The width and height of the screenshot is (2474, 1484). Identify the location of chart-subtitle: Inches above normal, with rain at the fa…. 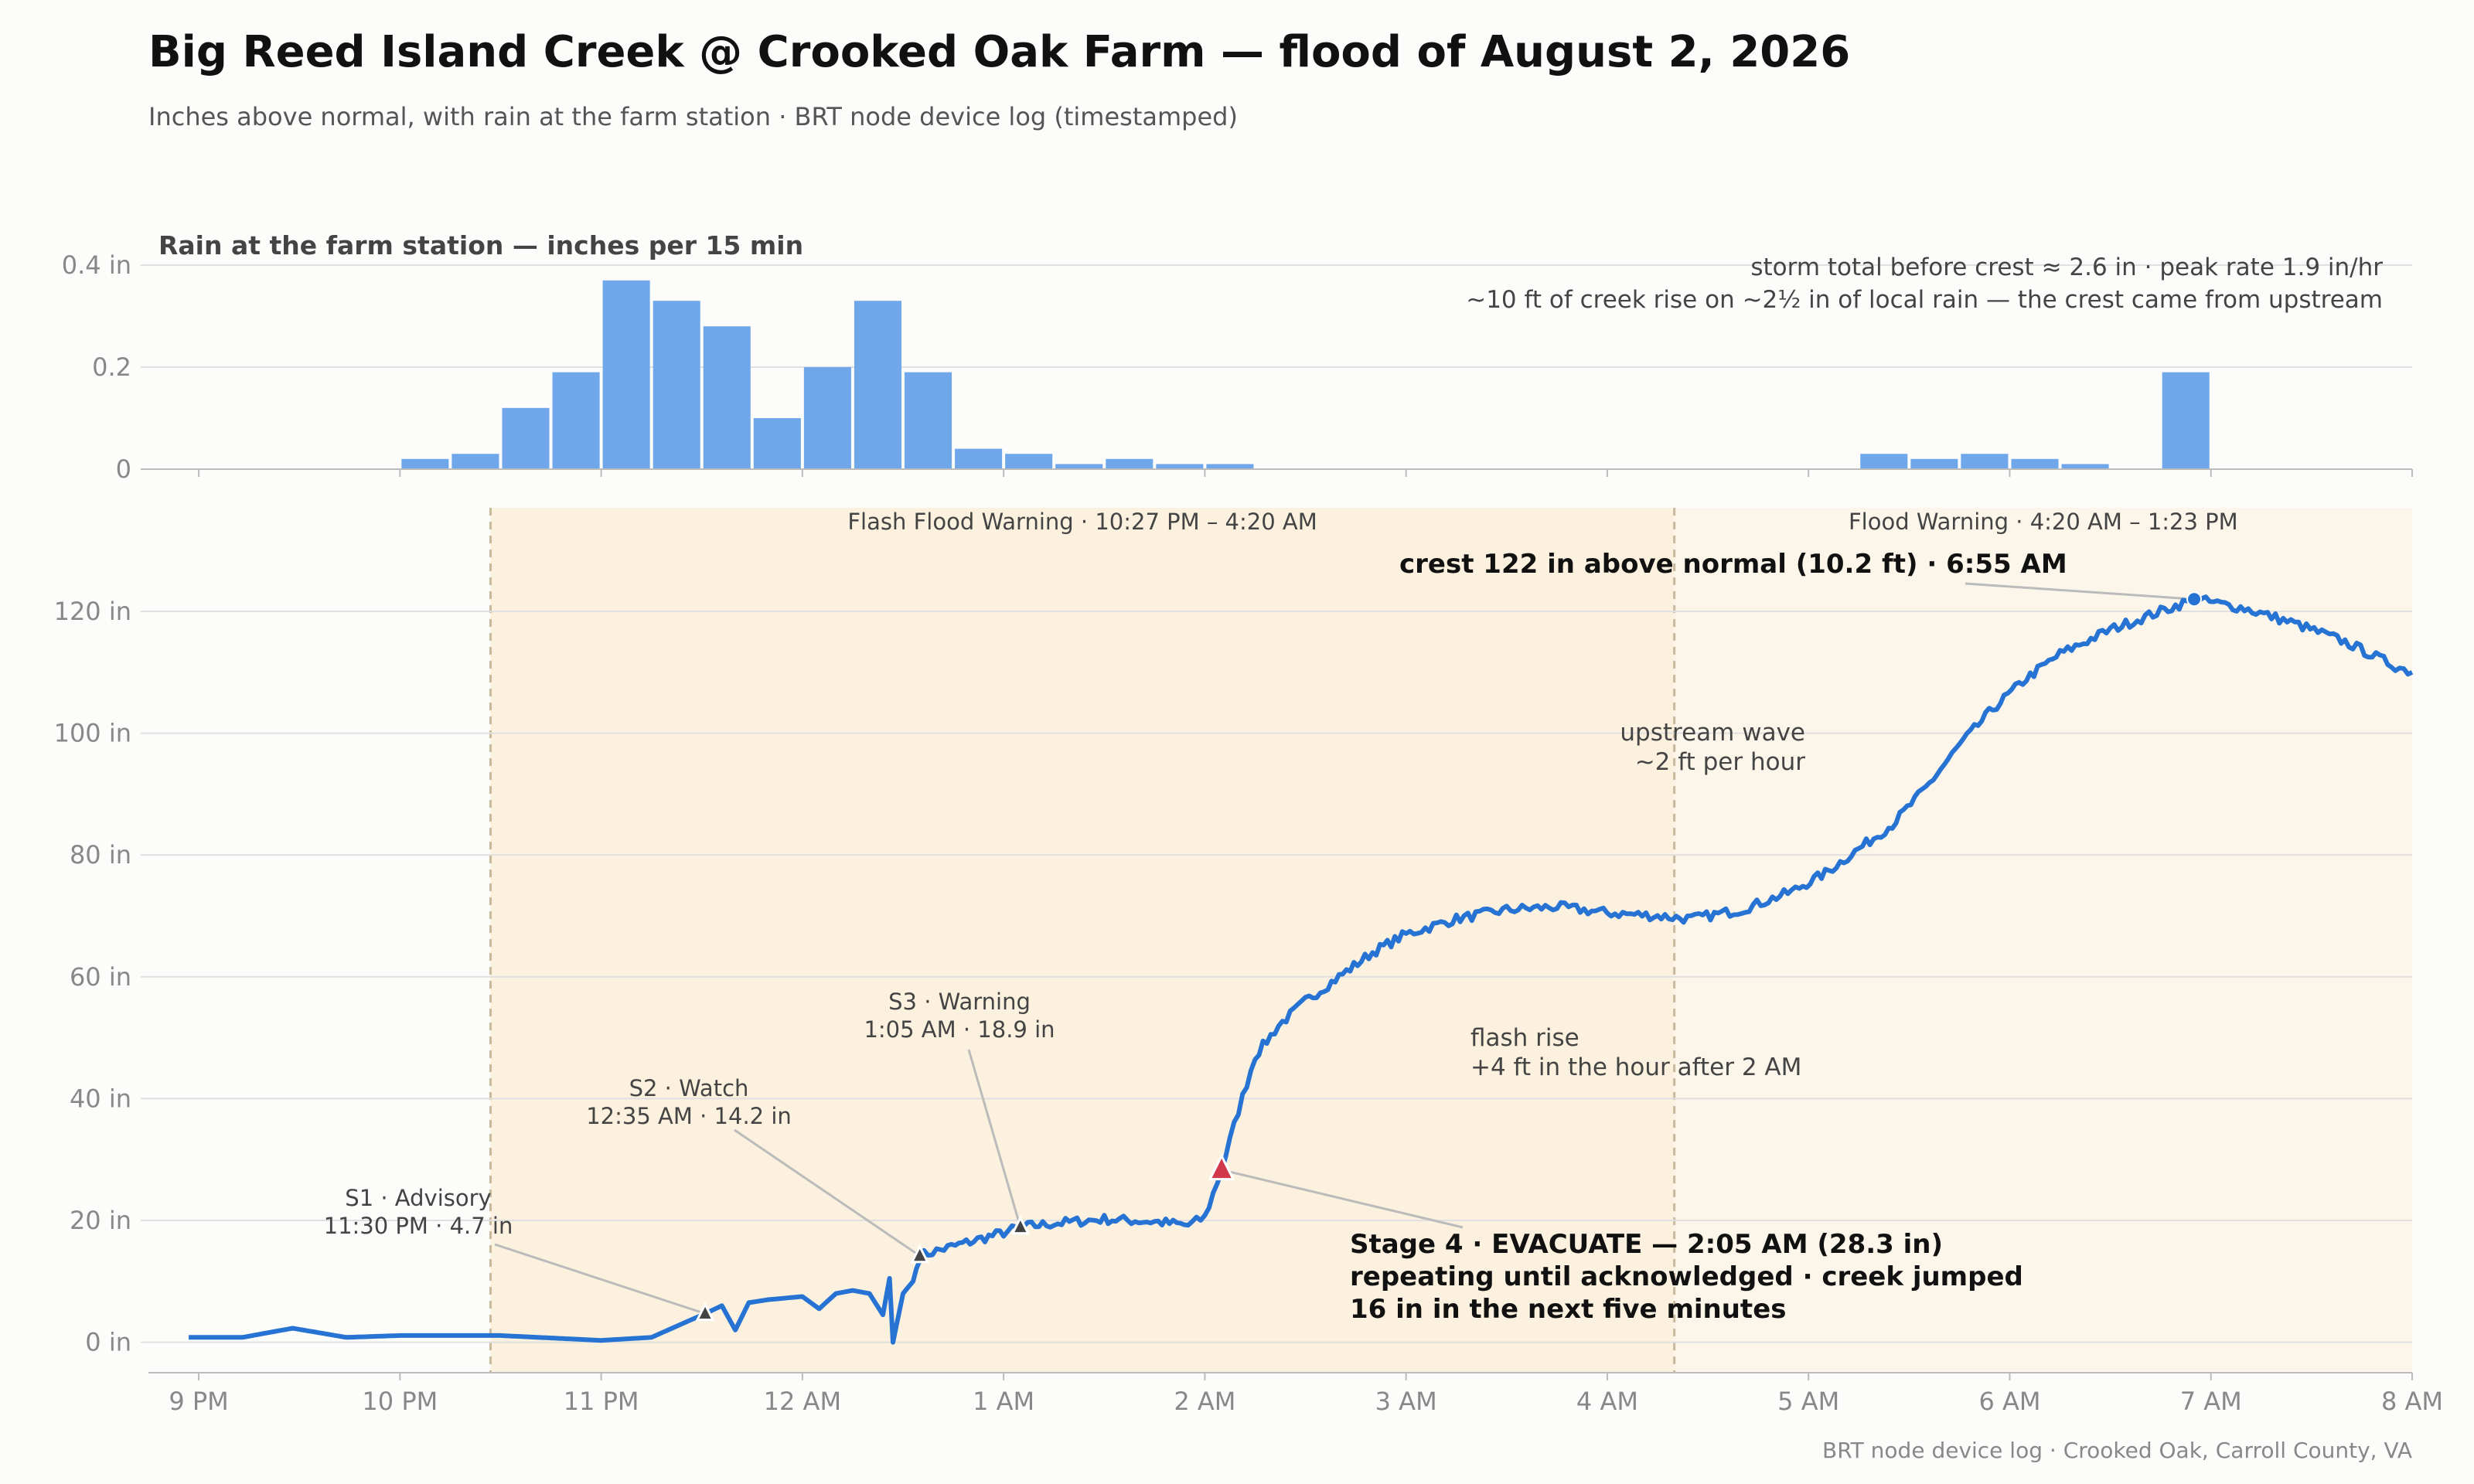
(693, 116).